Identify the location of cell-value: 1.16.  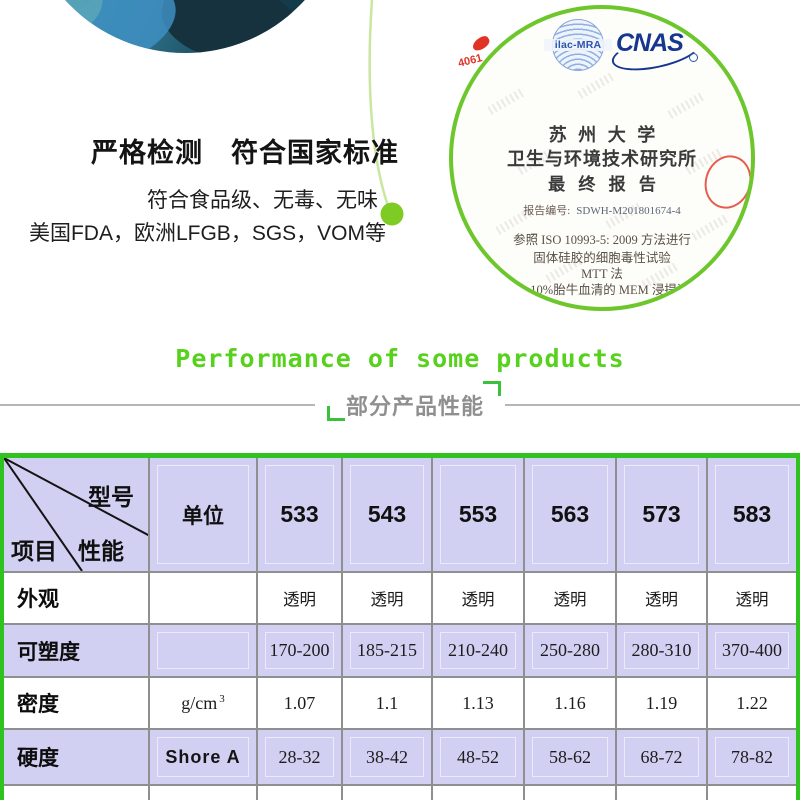
(571, 703).